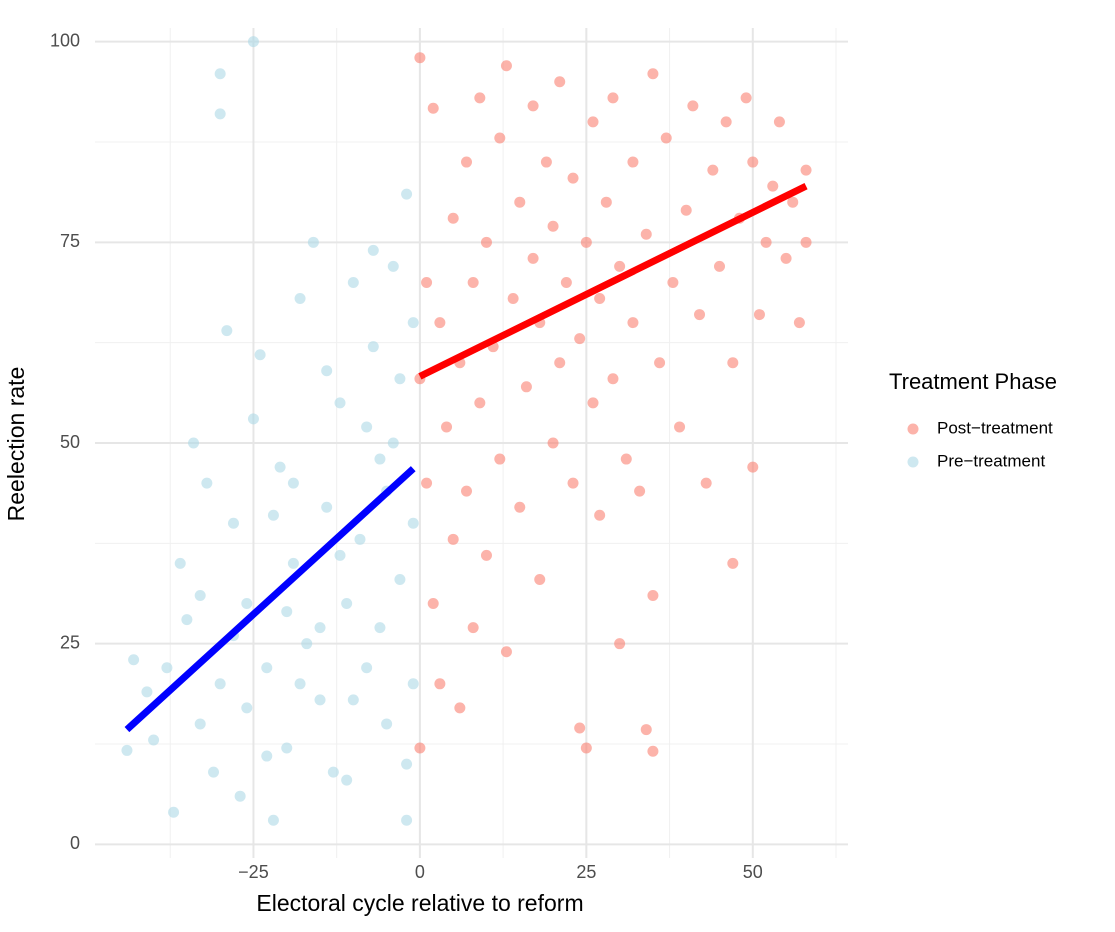 The width and height of the screenshot is (1115, 932). I want to click on y-axis-title: Reelection rate, so click(16, 444).